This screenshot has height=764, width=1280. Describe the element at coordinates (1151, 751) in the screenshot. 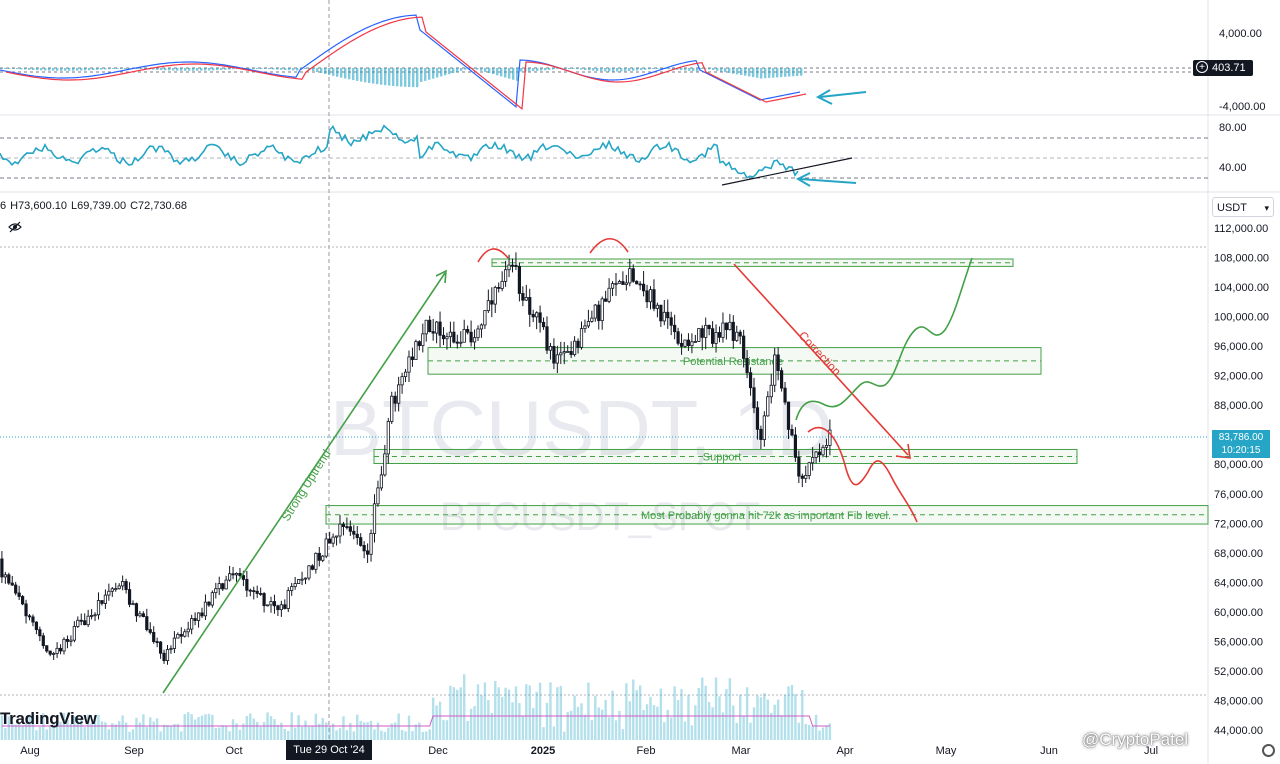

I see `time-tick-label: Jul` at that location.